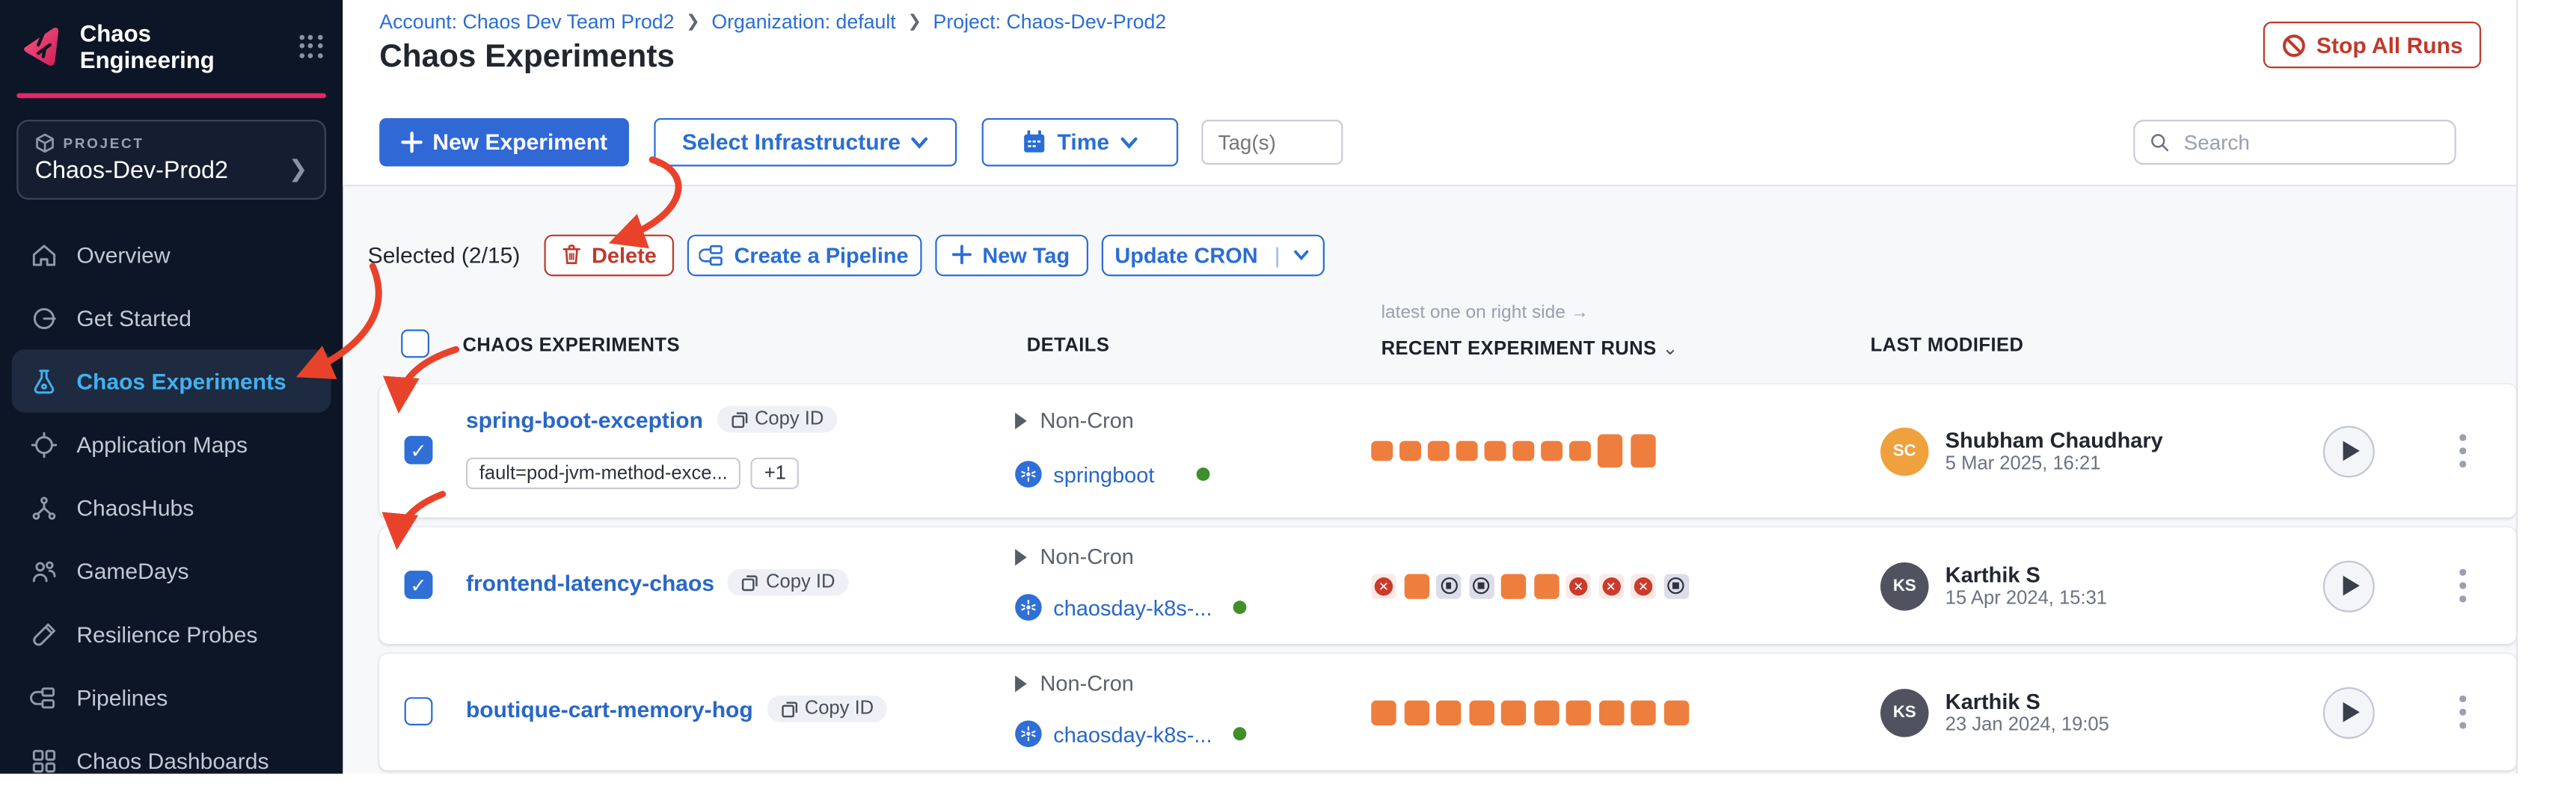 This screenshot has height=792, width=2576. Describe the element at coordinates (310, 46) in the screenshot. I see `module-grid-icon` at that location.